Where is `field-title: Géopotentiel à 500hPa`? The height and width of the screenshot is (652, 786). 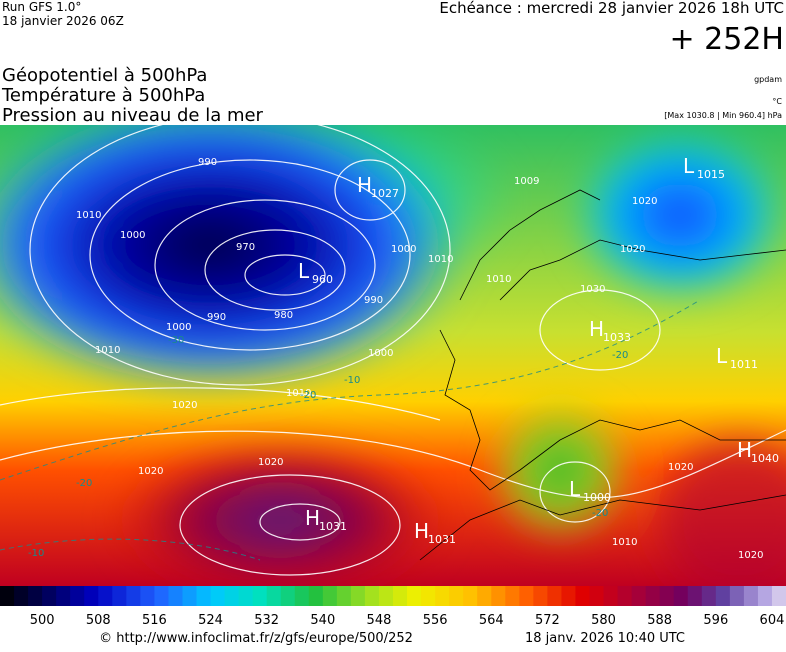
field-title: Géopotentiel à 500hPa is located at coordinates (104, 75).